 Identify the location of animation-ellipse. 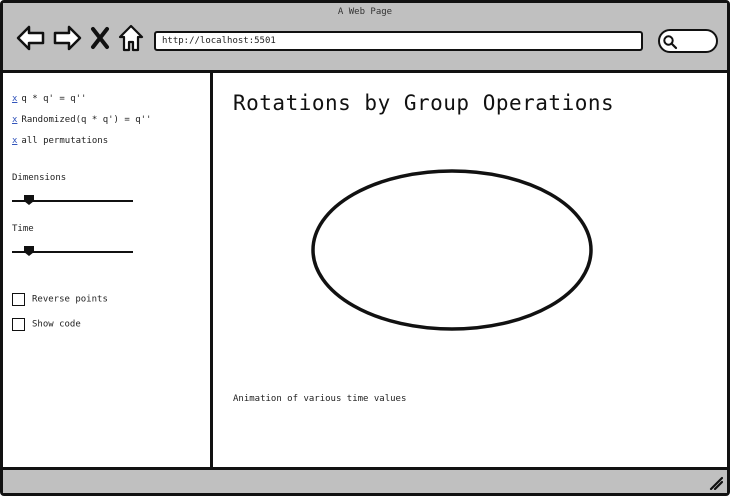
(452, 250).